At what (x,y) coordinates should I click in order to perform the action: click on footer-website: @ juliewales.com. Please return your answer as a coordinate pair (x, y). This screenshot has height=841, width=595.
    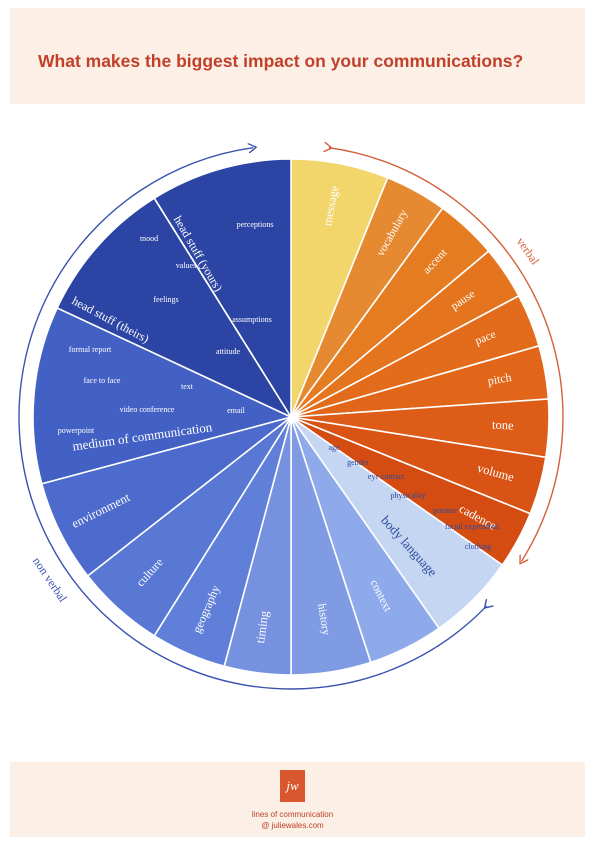
    Looking at the image, I should click on (292, 825).